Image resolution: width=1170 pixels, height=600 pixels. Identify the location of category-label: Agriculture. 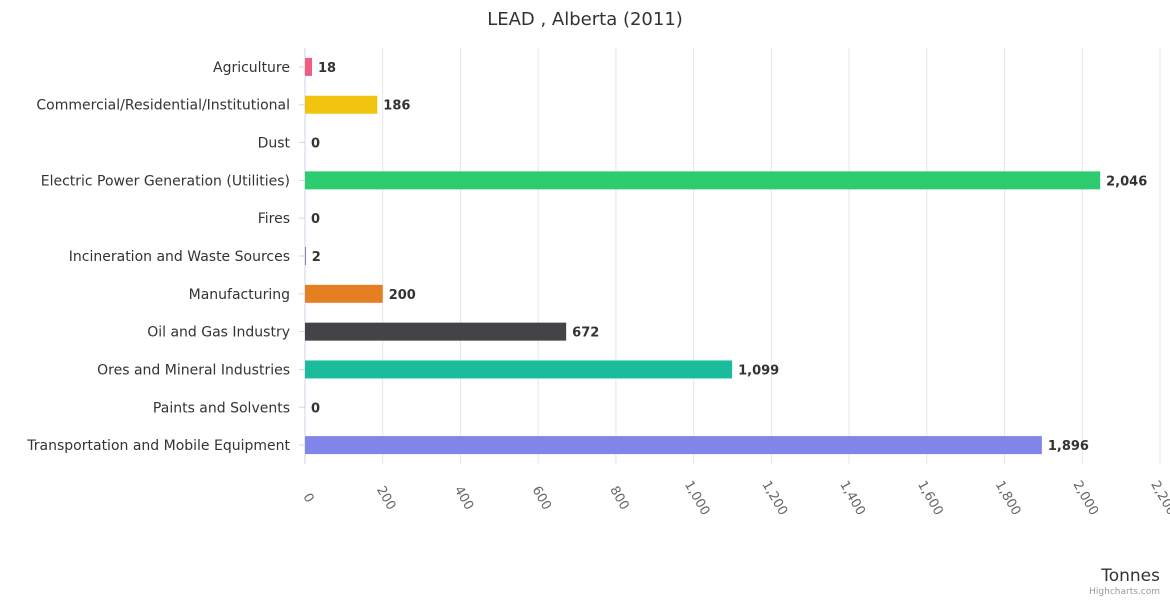
(251, 68).